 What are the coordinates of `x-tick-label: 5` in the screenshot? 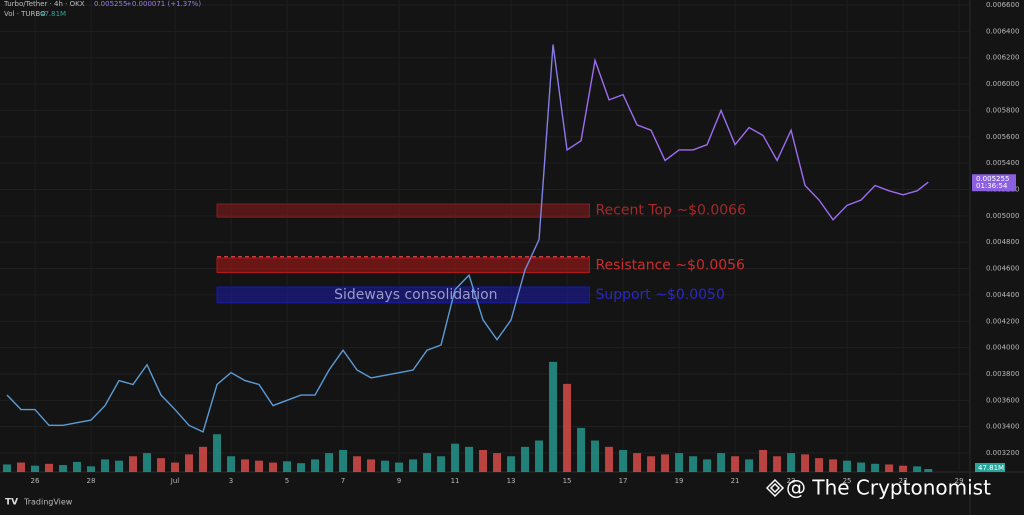 It's located at (287, 481).